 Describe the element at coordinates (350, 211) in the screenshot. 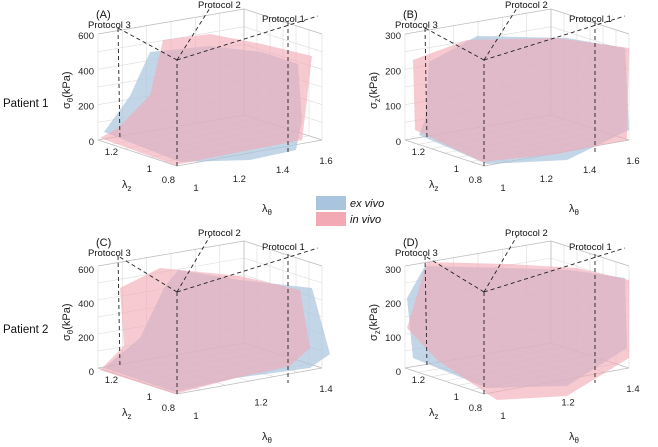

I see `legend: ex vivo in vivo` at that location.